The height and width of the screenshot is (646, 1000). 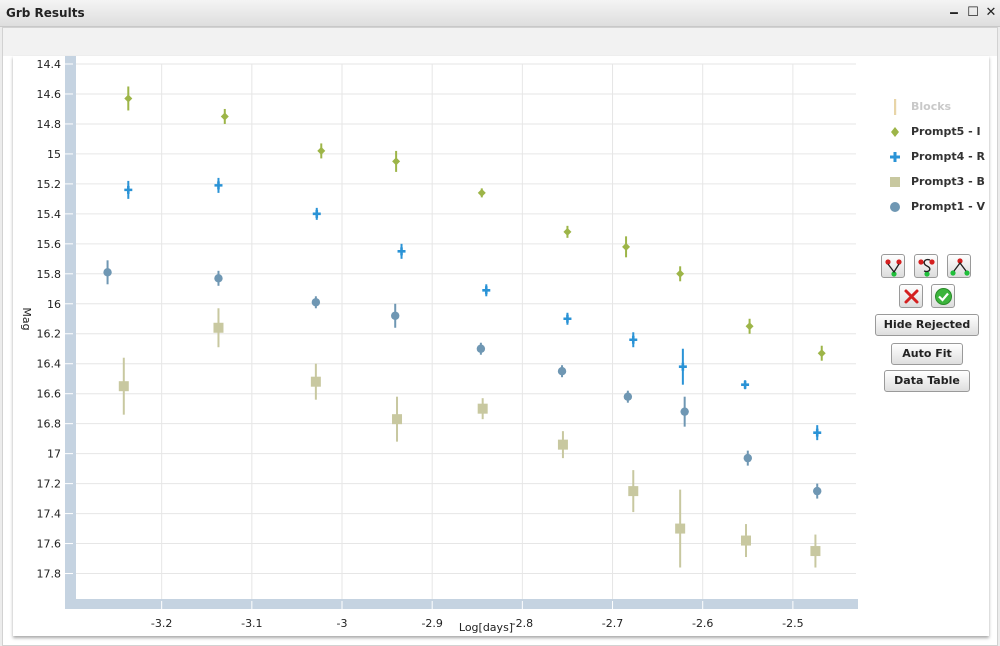 What do you see at coordinates (946, 131) in the screenshot?
I see `legend-label: Prompt5 - I` at bounding box center [946, 131].